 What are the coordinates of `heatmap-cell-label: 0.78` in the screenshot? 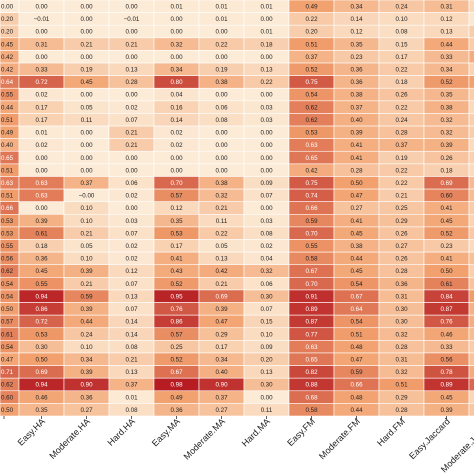 It's located at (446, 372).